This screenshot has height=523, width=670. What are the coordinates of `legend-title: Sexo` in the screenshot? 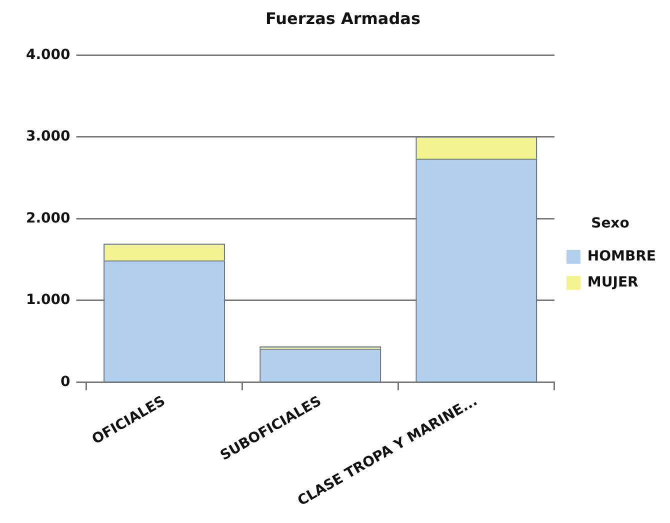 It's located at (610, 224).